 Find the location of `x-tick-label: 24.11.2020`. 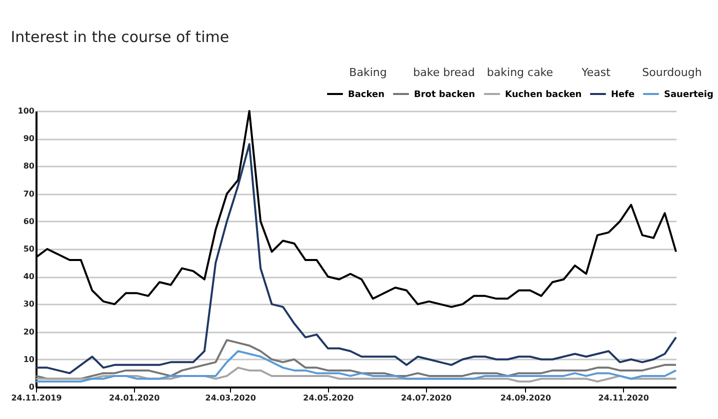

x-tick-label: 24.11.2020 is located at coordinates (624, 398).